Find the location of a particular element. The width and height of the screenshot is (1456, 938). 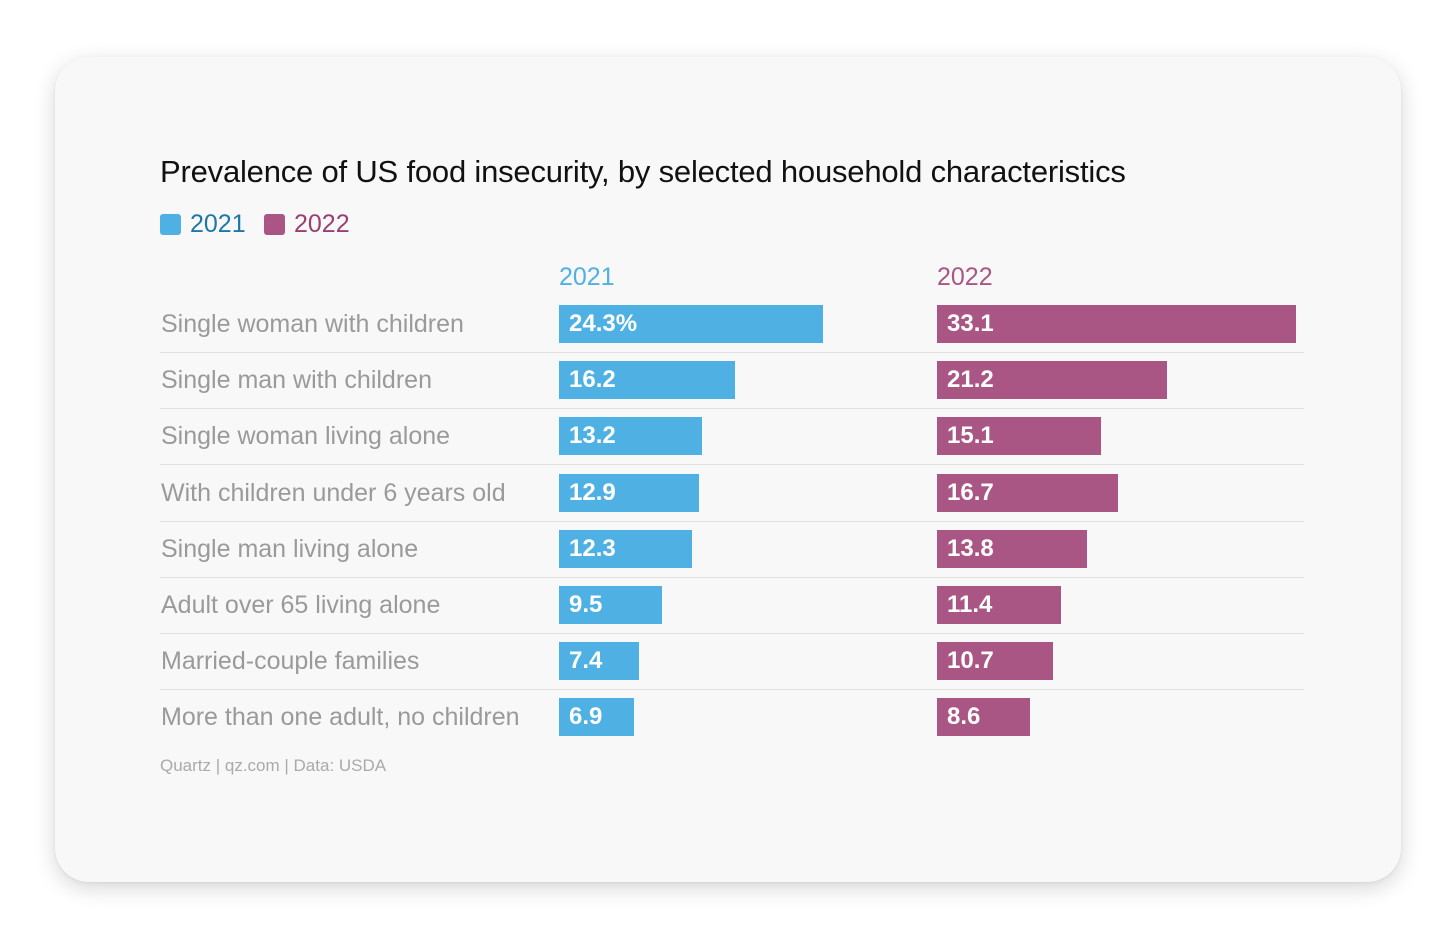

bar-2022: 33.1 is located at coordinates (1116, 324).